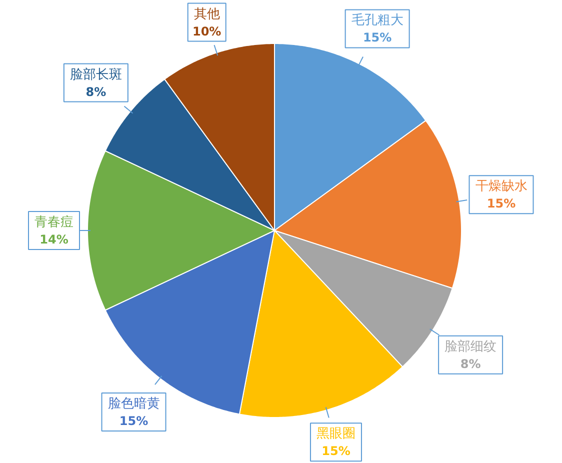  I want to click on data-label: 14%, so click(54, 239).